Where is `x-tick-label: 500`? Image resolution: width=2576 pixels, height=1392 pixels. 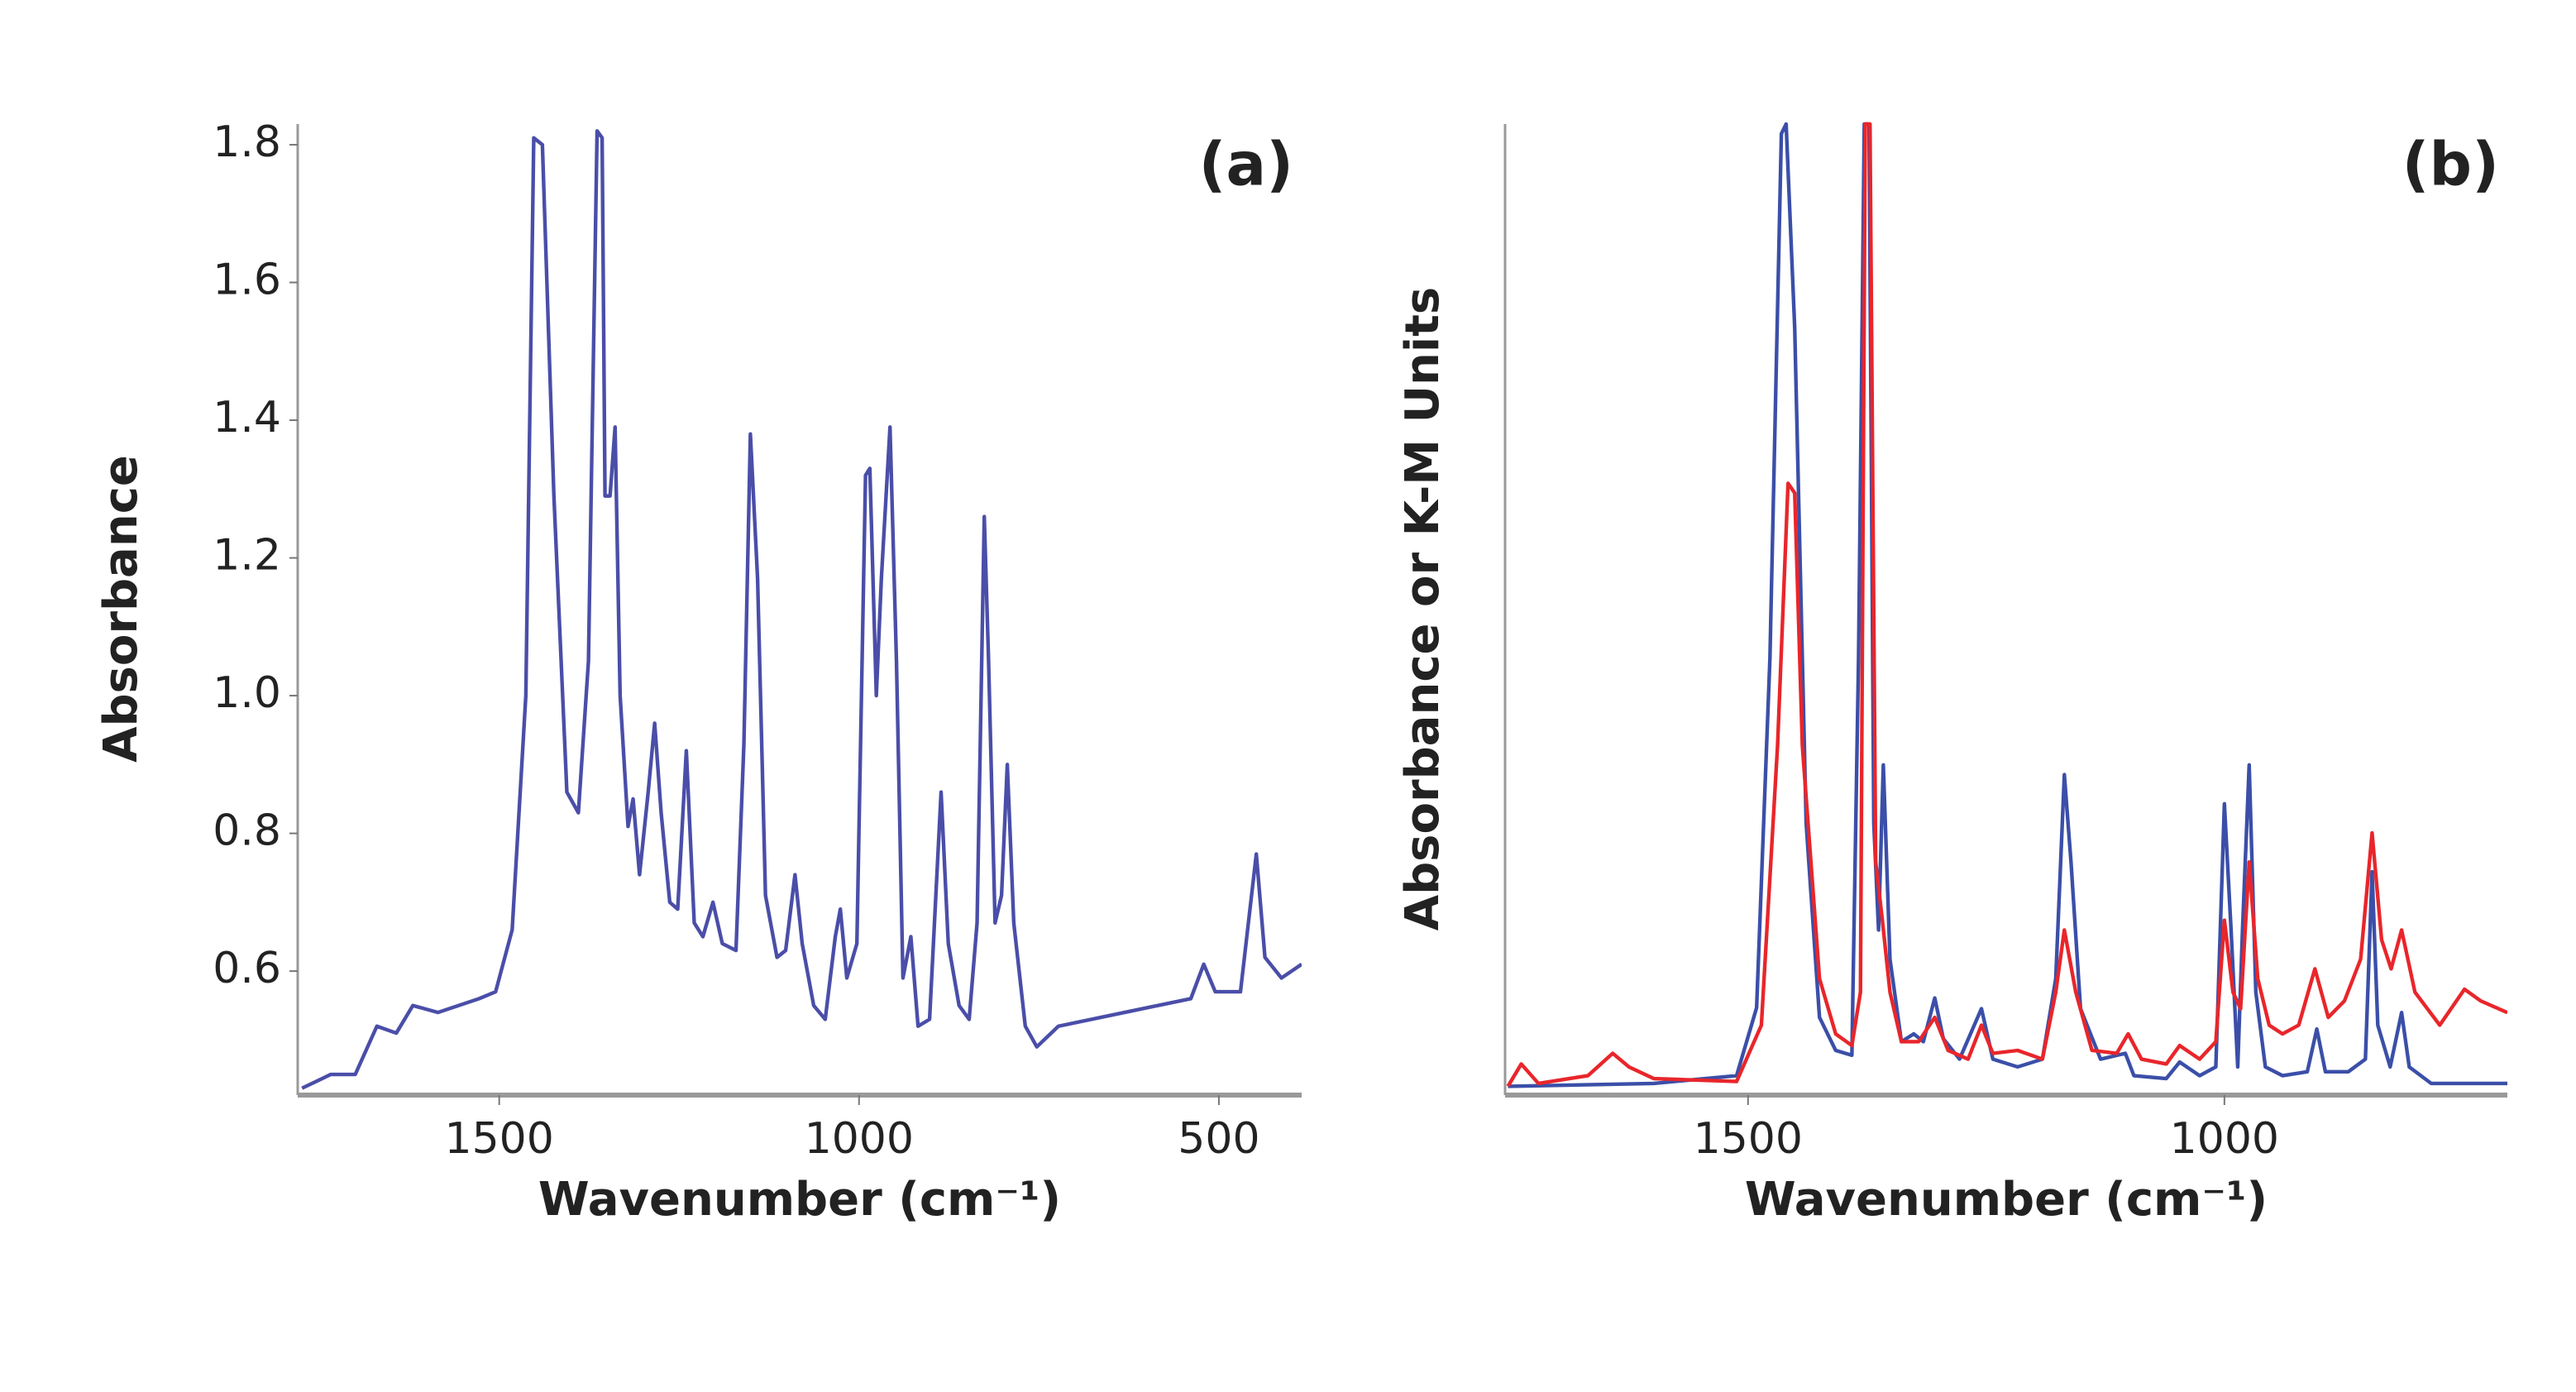
x-tick-label: 500 is located at coordinates (1218, 1139).